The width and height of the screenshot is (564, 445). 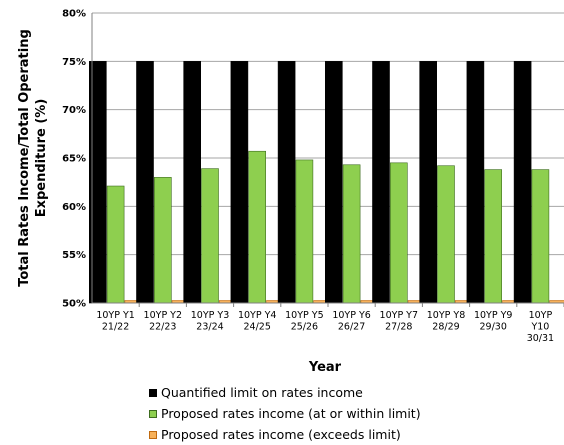 What do you see at coordinates (74, 14) in the screenshot?
I see `y-tick-label: 80%` at bounding box center [74, 14].